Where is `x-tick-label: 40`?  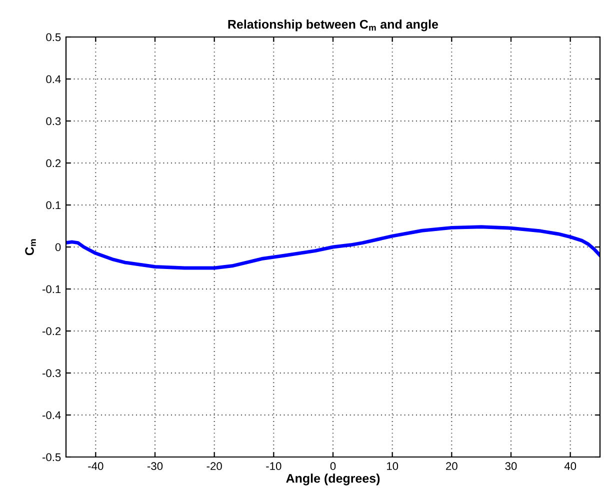
x-tick-label: 40 is located at coordinates (570, 466).